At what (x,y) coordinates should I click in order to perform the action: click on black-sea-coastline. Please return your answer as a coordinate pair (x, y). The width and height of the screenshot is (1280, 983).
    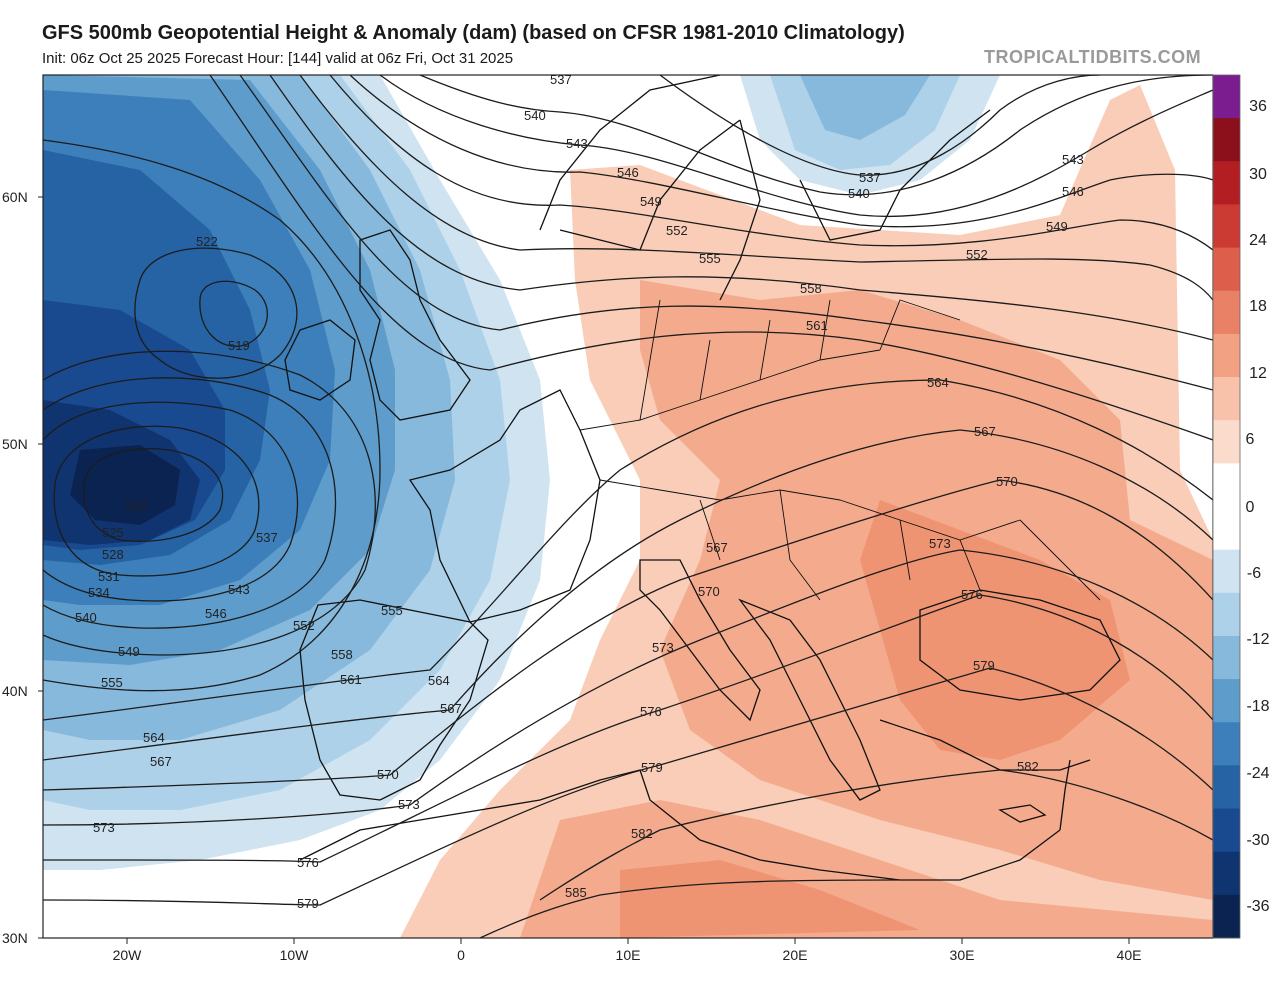
    Looking at the image, I should click on (1020, 645).